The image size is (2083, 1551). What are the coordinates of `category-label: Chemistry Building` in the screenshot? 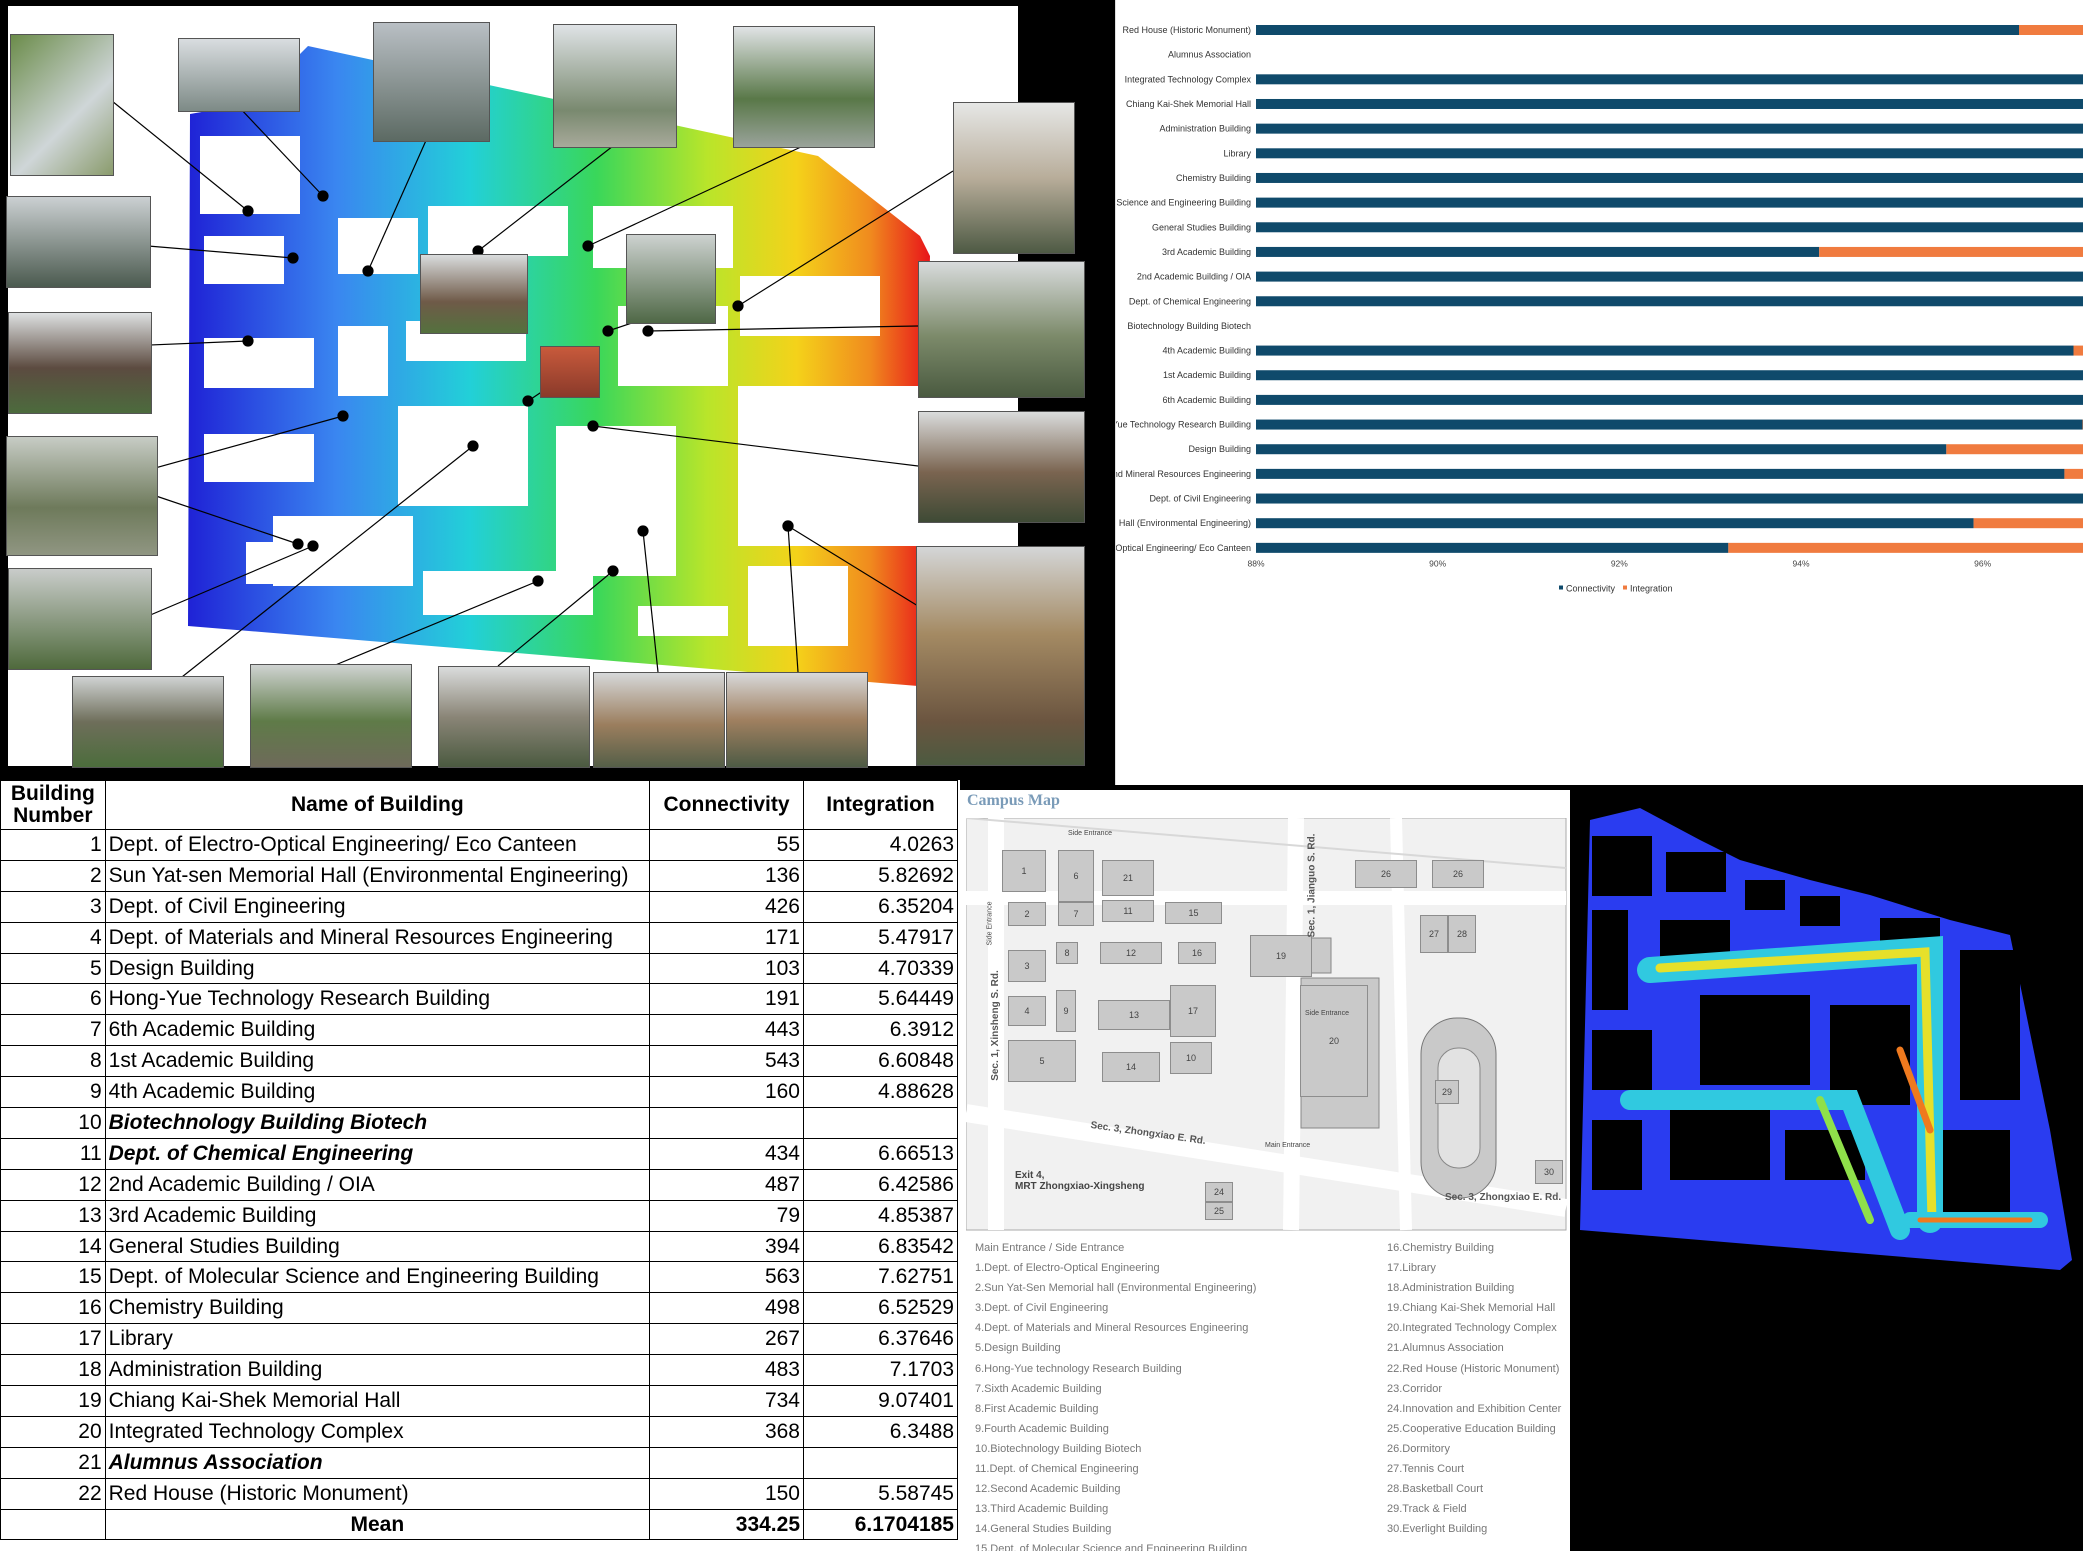 It's located at (1213, 178).